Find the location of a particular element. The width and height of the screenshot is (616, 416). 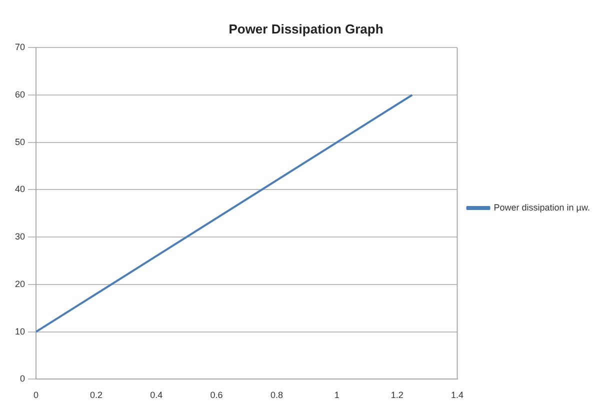

x-tick-label: 0.8 is located at coordinates (276, 395).